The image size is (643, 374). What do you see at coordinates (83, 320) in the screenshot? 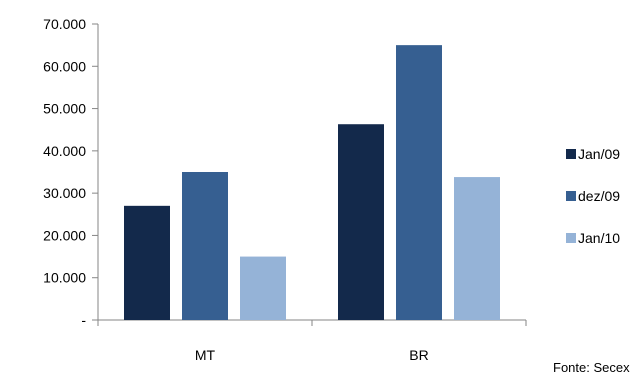
I see `y-tick-label: -` at bounding box center [83, 320].